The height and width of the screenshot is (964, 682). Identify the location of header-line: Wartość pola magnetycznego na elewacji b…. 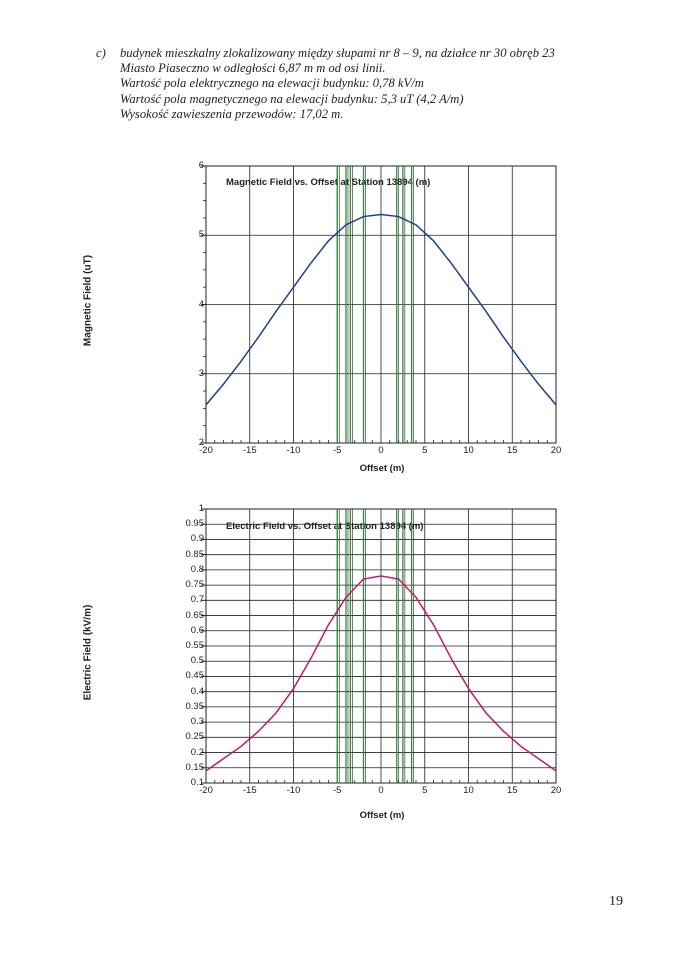
(292, 98).